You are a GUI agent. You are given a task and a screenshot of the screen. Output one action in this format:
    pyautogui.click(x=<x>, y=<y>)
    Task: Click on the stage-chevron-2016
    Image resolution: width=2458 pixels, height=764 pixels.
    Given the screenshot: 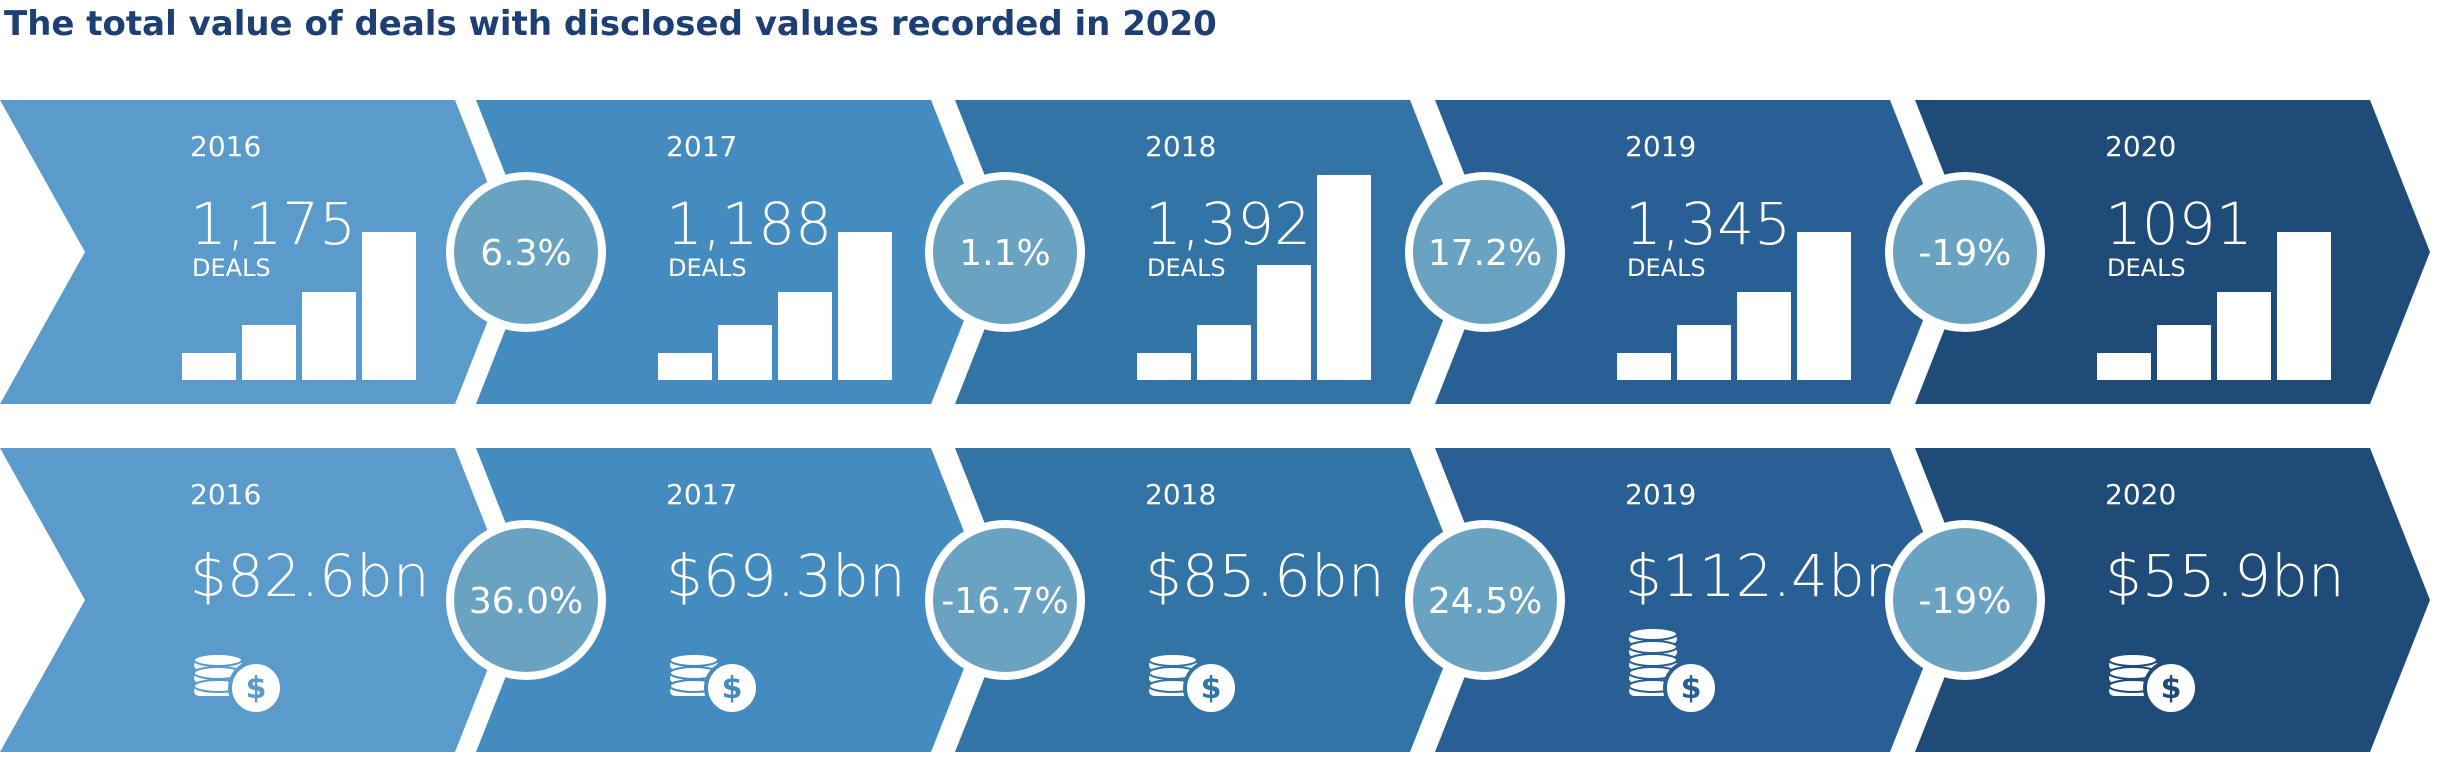 What is the action you would take?
    pyautogui.click(x=257, y=600)
    